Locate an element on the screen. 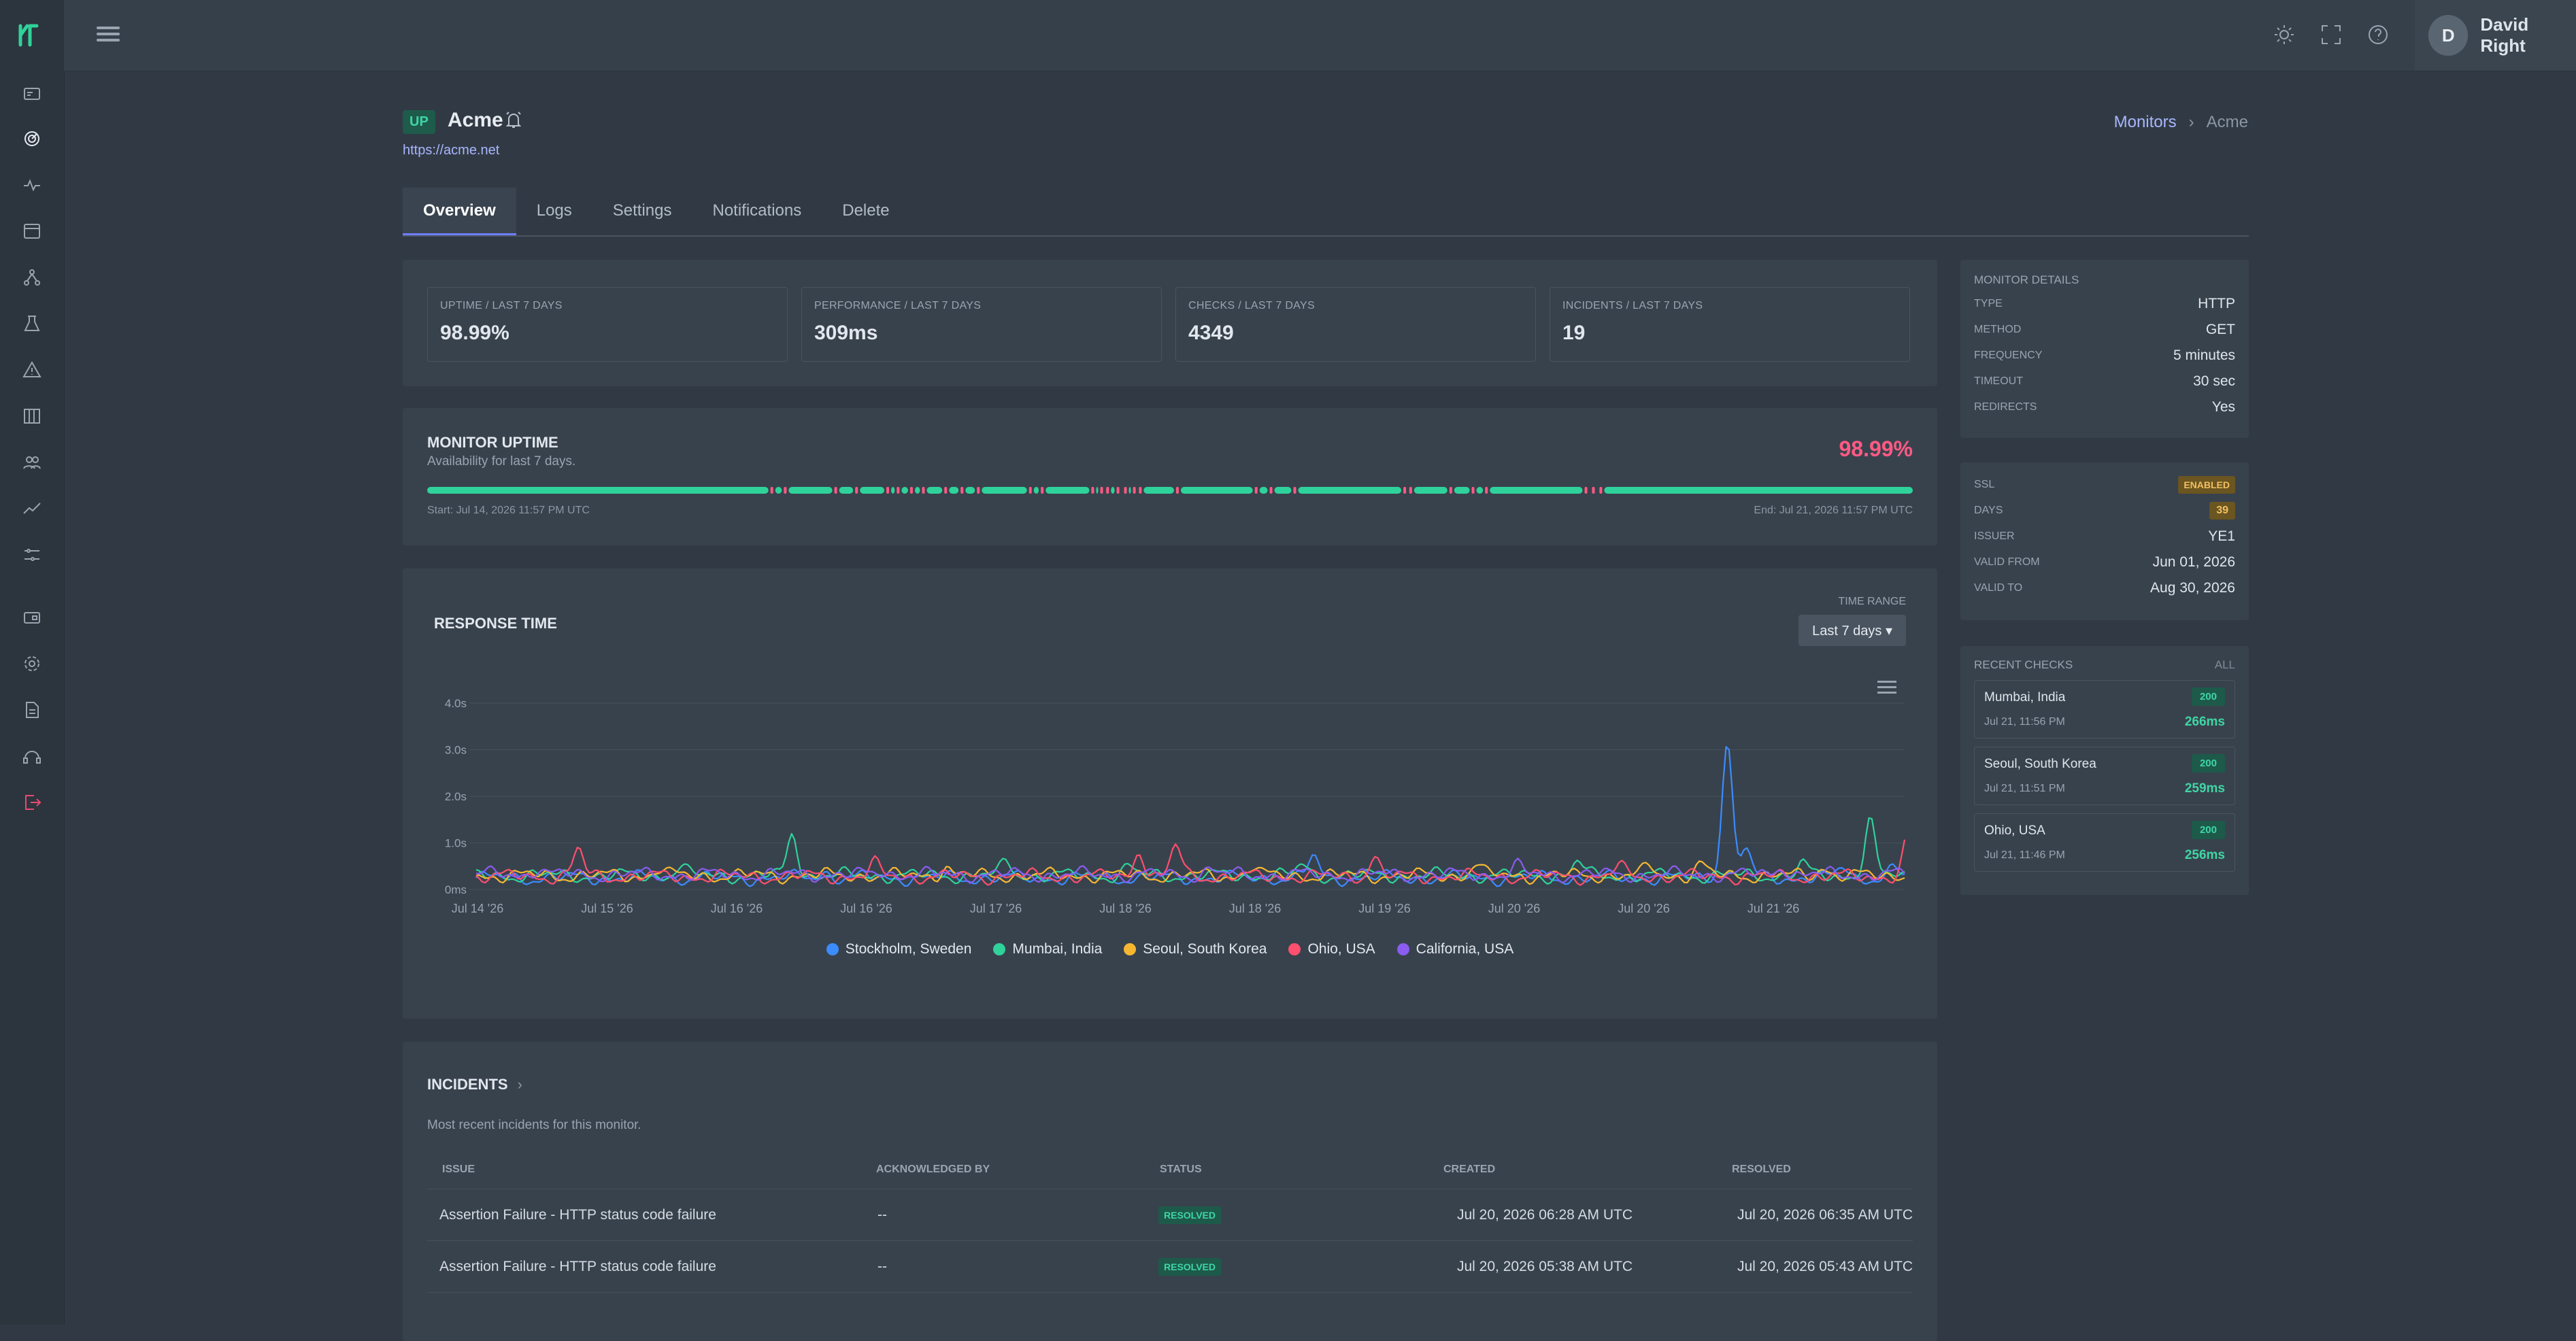  user-menu: D David Right is located at coordinates (2495, 36).